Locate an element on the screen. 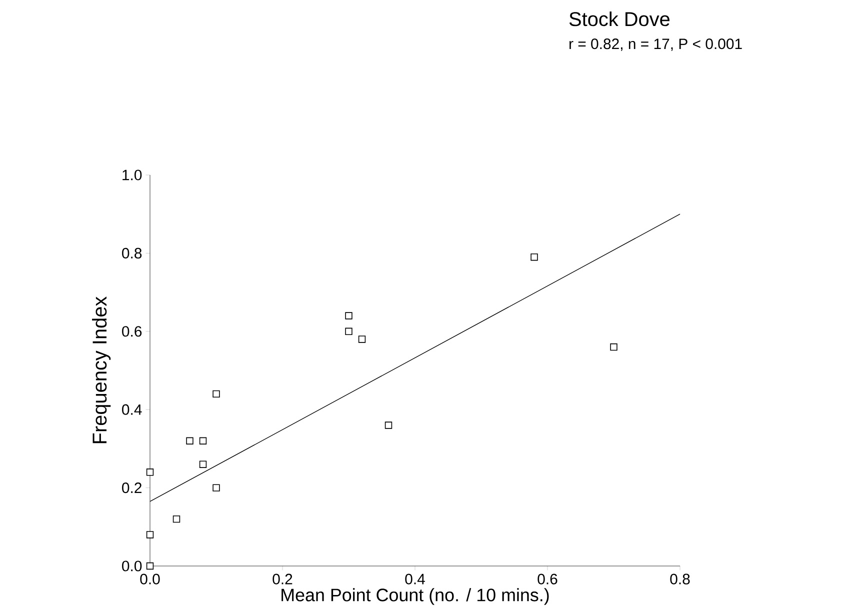 The height and width of the screenshot is (609, 866). x-tick-label: 0.2 is located at coordinates (282, 579).